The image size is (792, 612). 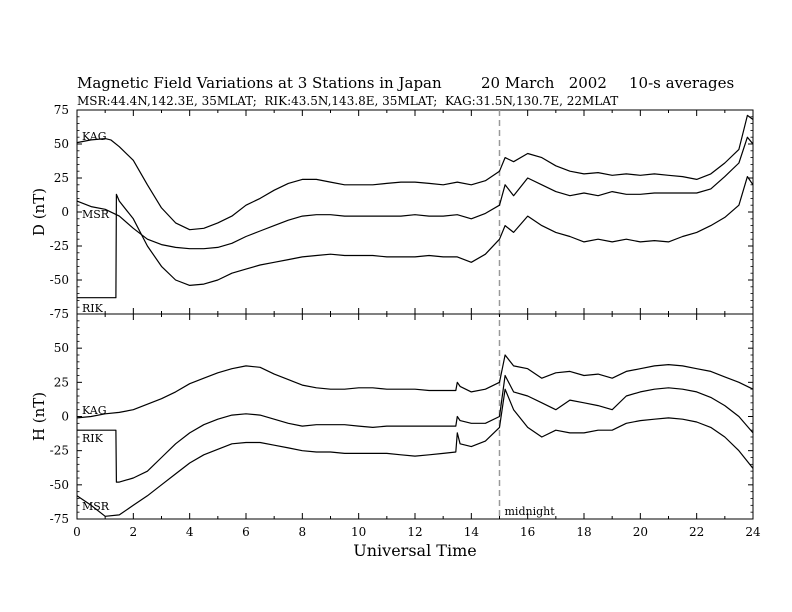 I want to click on x-tick-label: 20, so click(x=640, y=532).